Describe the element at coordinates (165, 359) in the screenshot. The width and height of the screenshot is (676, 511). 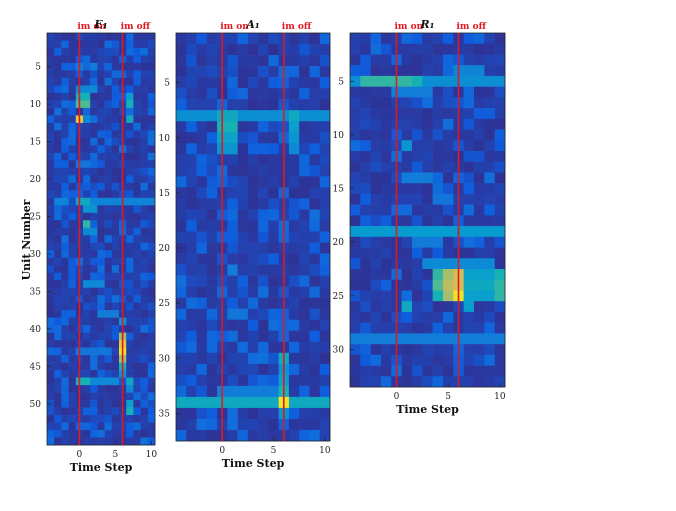
I see `y-tick-label: 30` at that location.